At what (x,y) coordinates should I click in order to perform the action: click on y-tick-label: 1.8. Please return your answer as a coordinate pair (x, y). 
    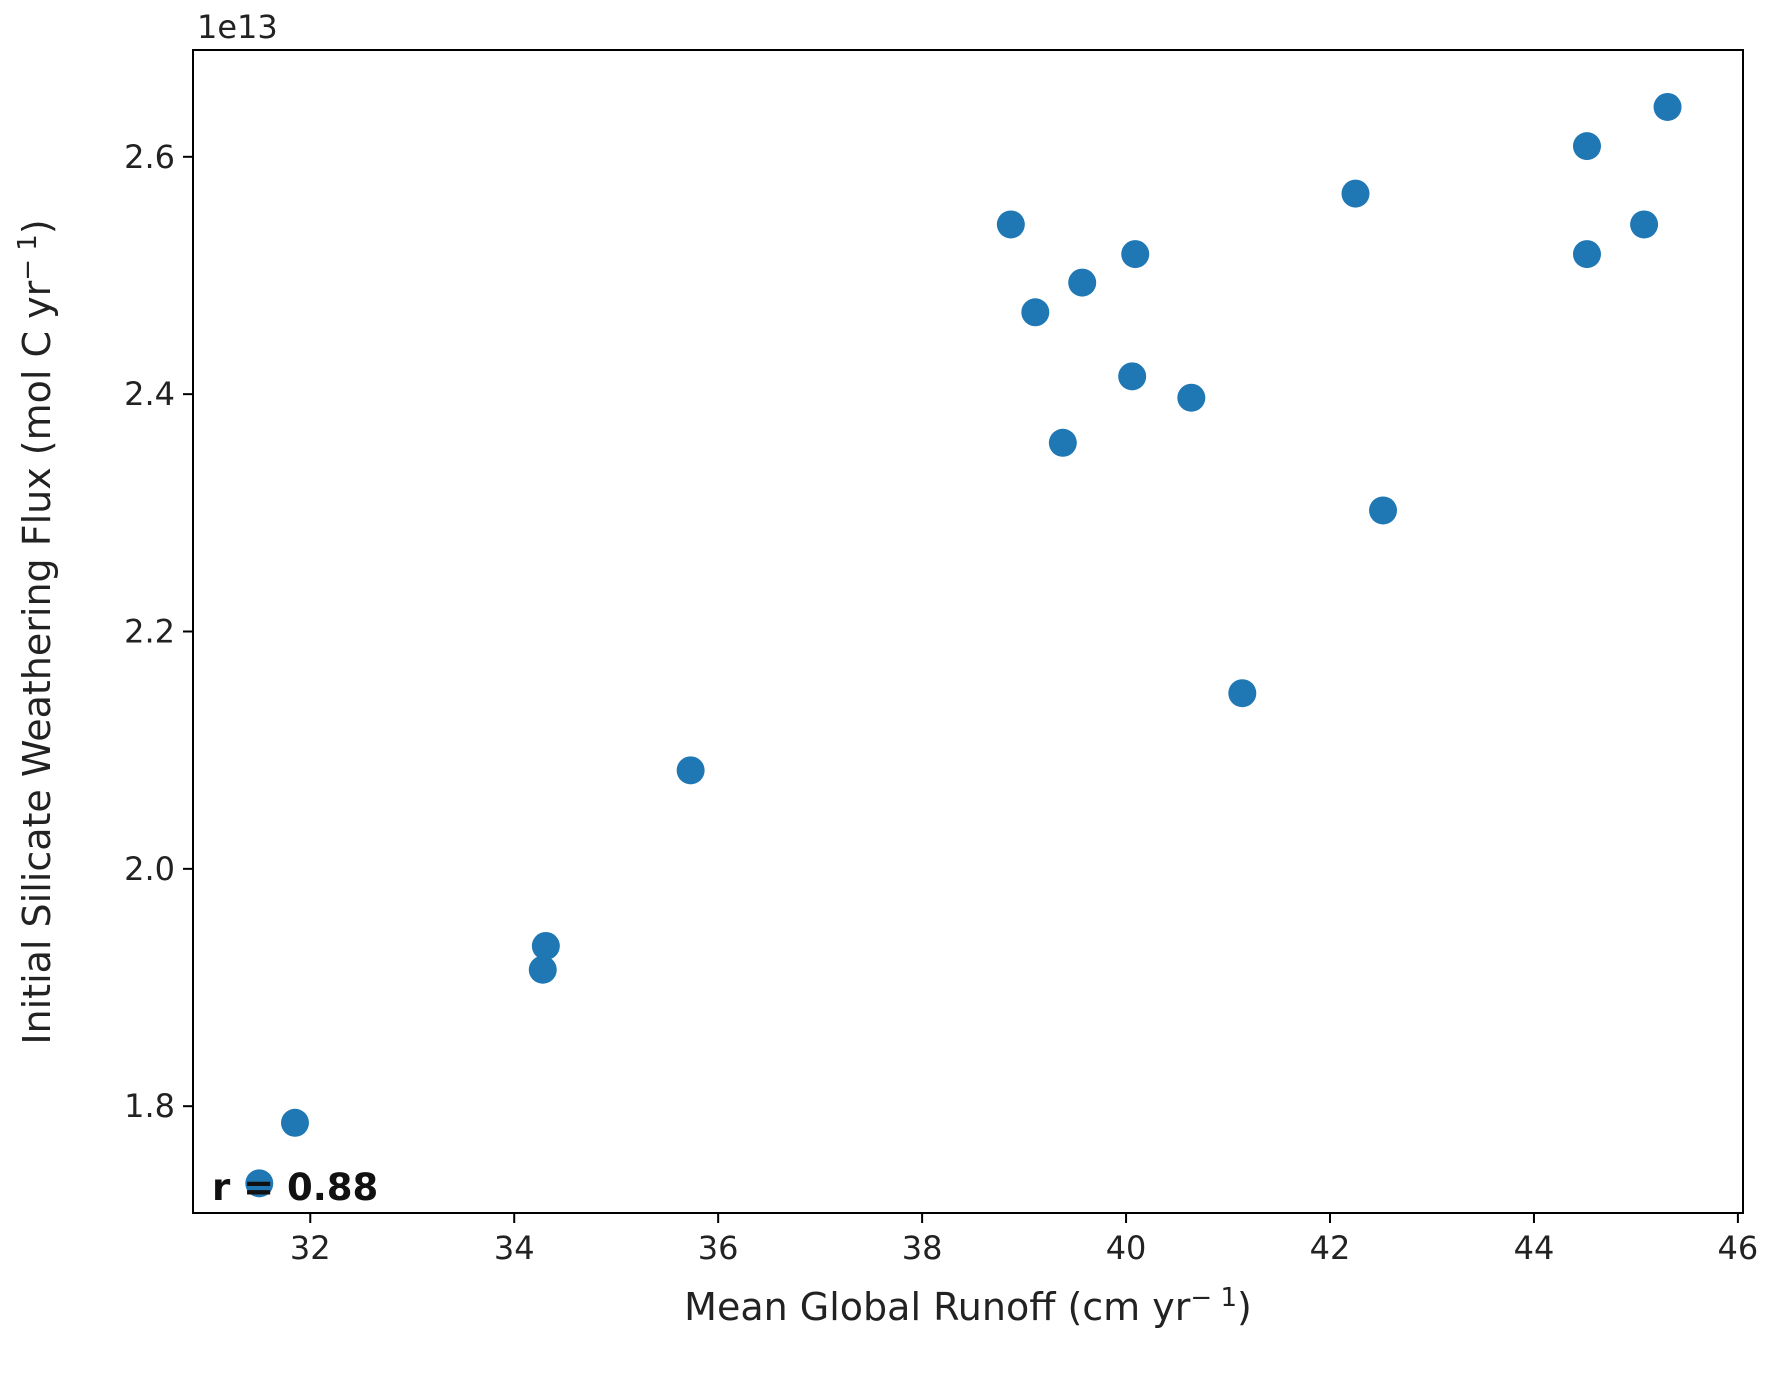
    Looking at the image, I should click on (149, 1106).